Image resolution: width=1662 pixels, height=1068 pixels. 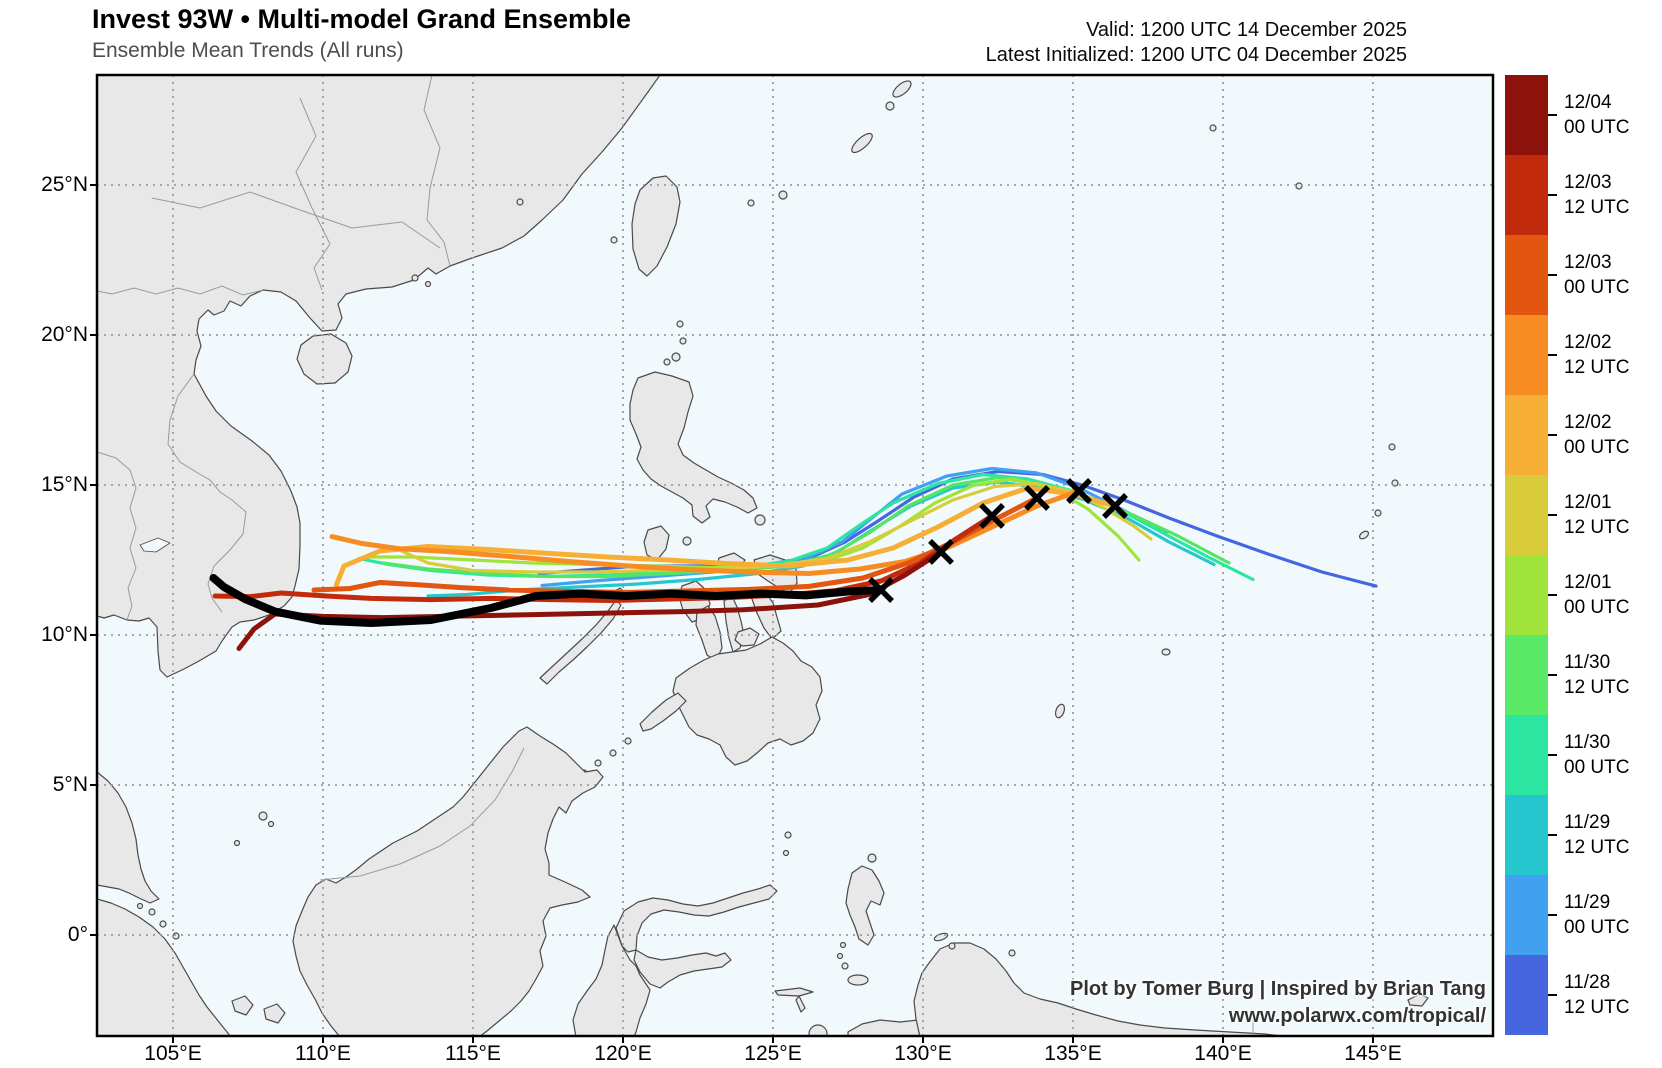 I want to click on ensemble-tracks, so click(x=793, y=558).